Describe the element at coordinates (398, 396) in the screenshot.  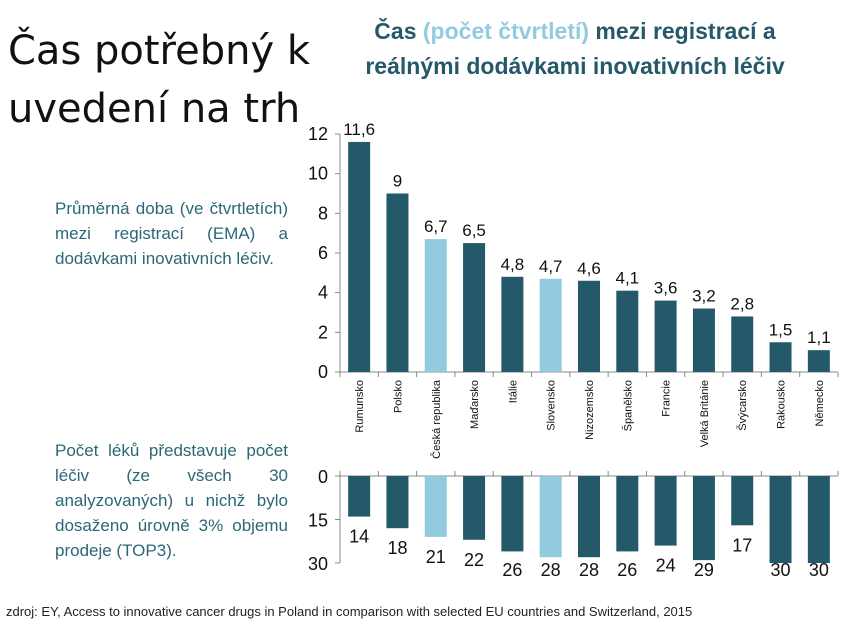
I see `category-label-1: Polsko` at that location.